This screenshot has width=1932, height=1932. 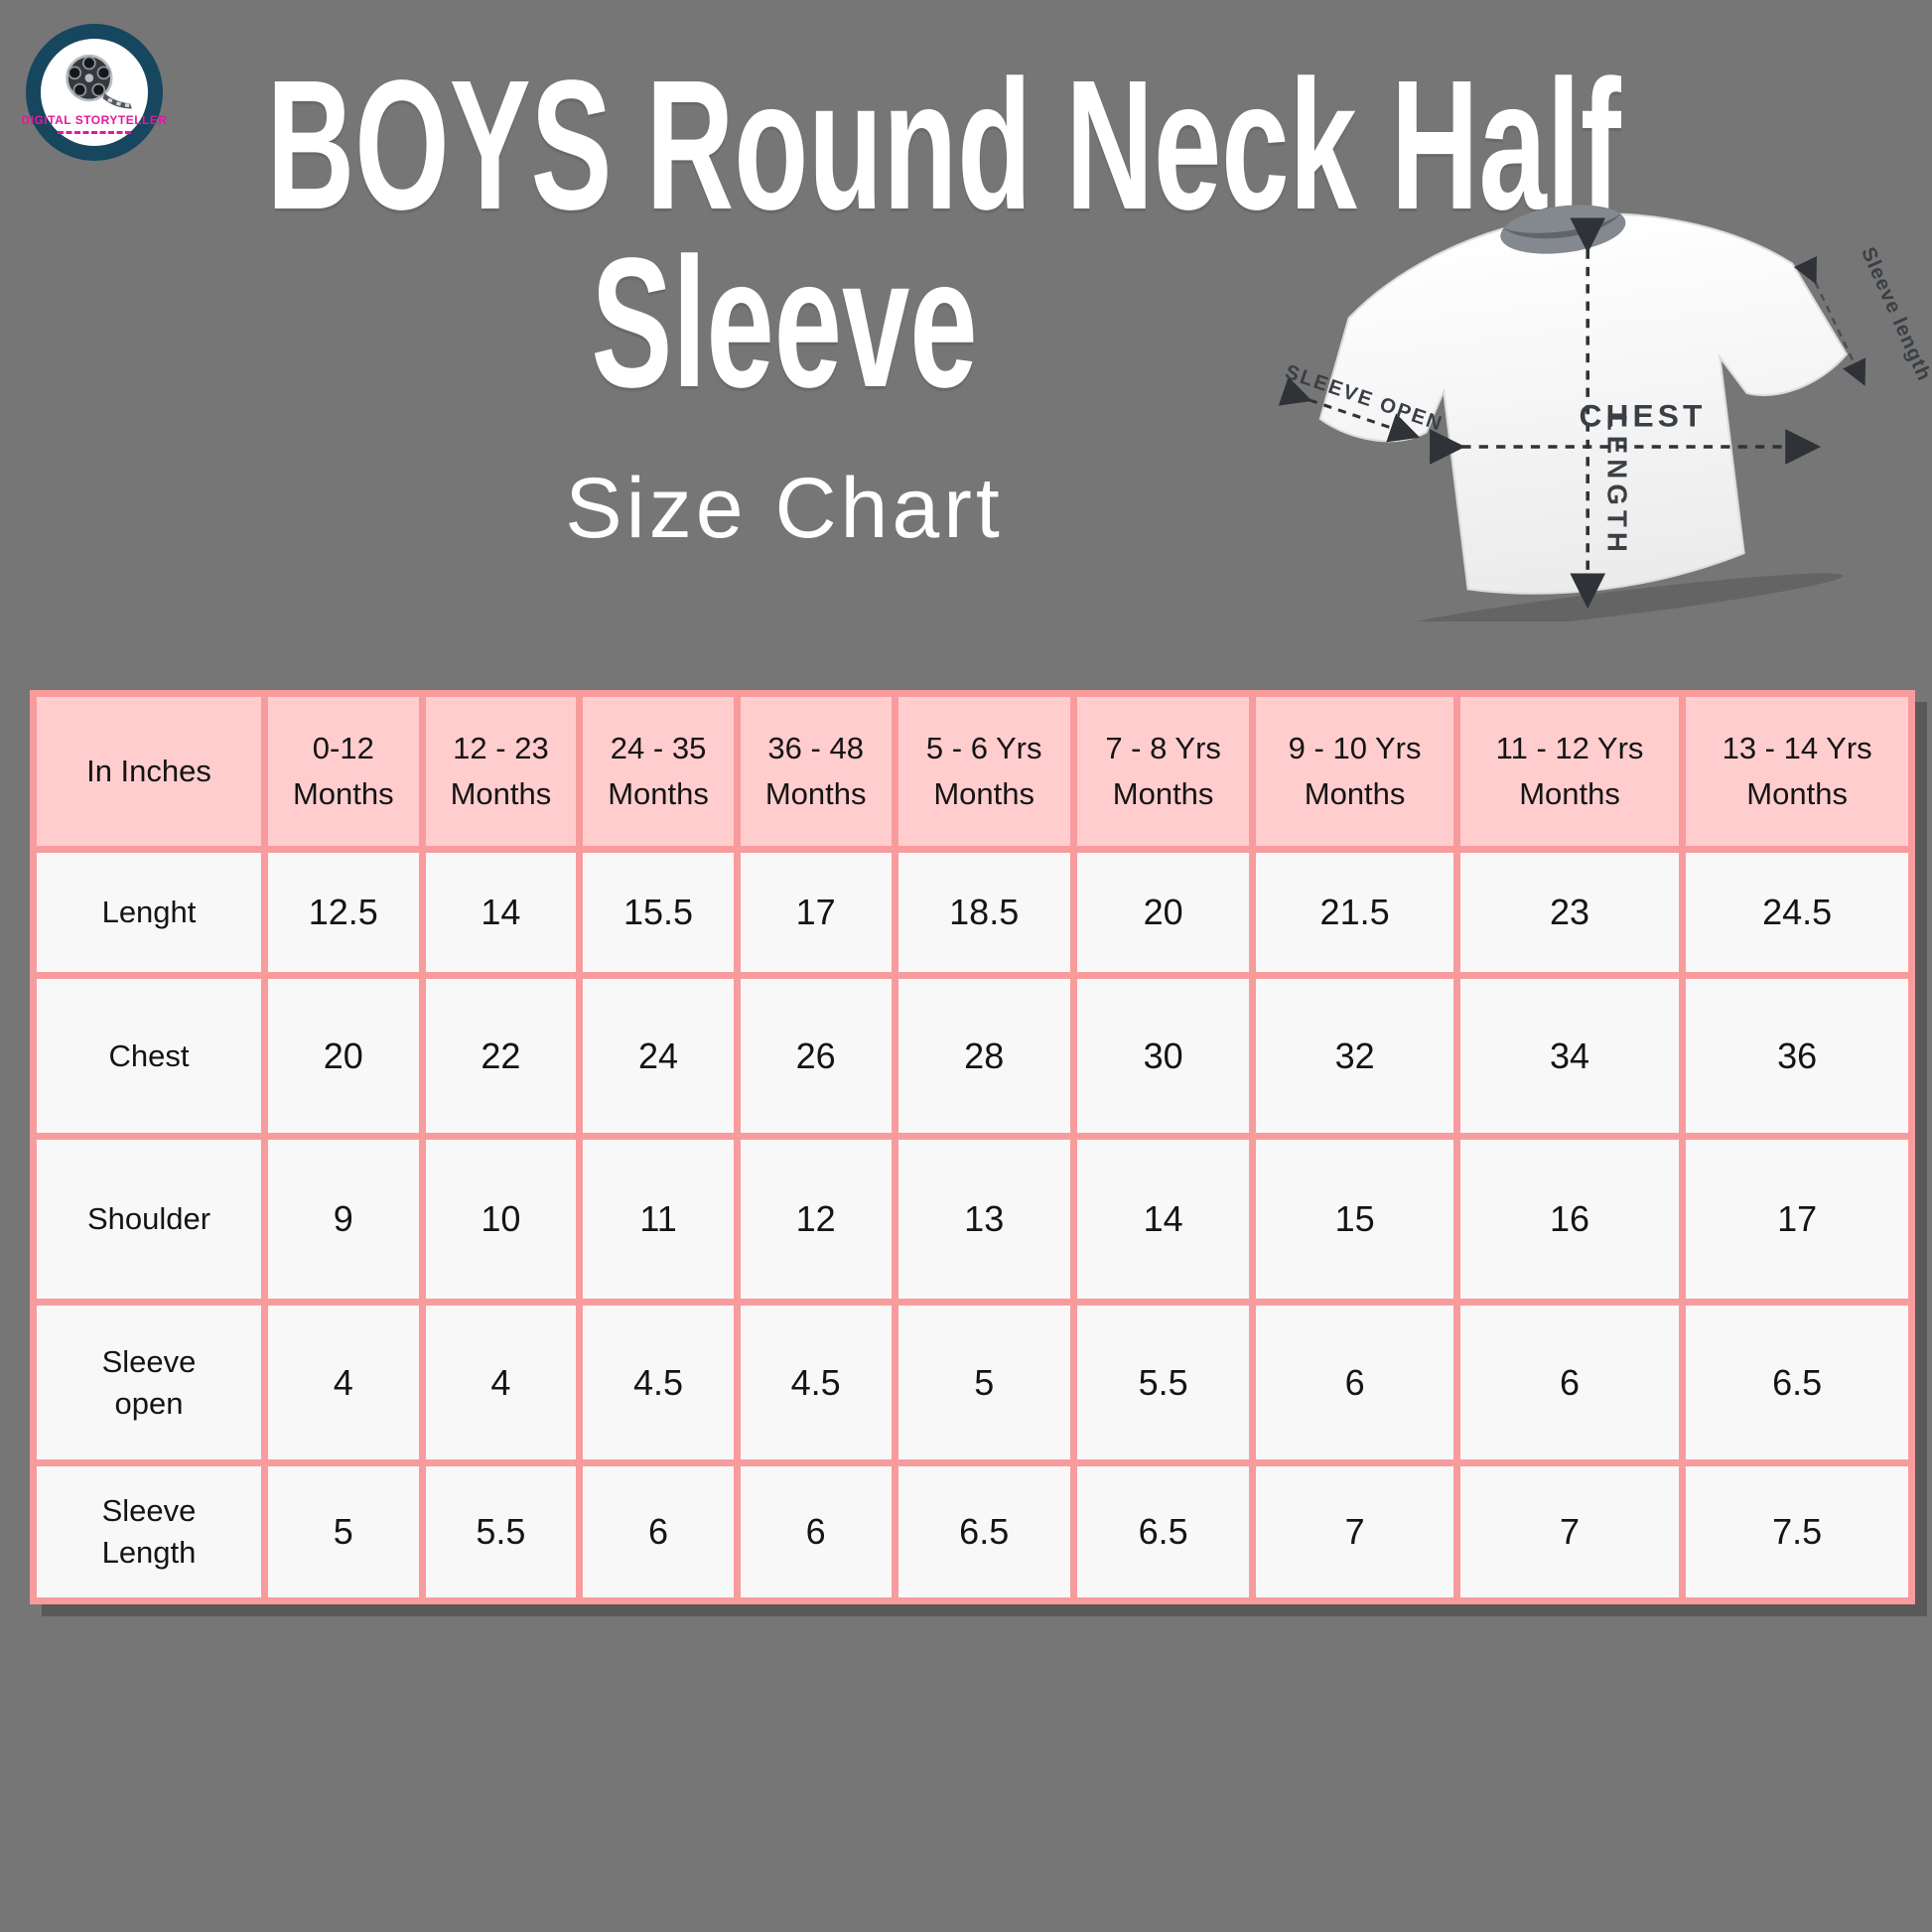 I want to click on length-label: LENGTH, so click(x=1618, y=486).